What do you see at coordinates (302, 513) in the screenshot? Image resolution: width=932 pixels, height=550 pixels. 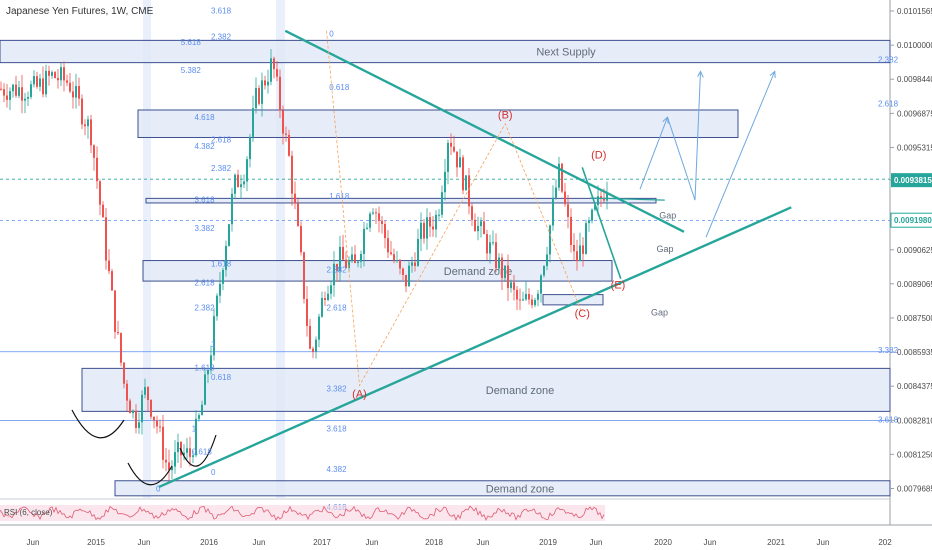 I see `rsi-line` at bounding box center [302, 513].